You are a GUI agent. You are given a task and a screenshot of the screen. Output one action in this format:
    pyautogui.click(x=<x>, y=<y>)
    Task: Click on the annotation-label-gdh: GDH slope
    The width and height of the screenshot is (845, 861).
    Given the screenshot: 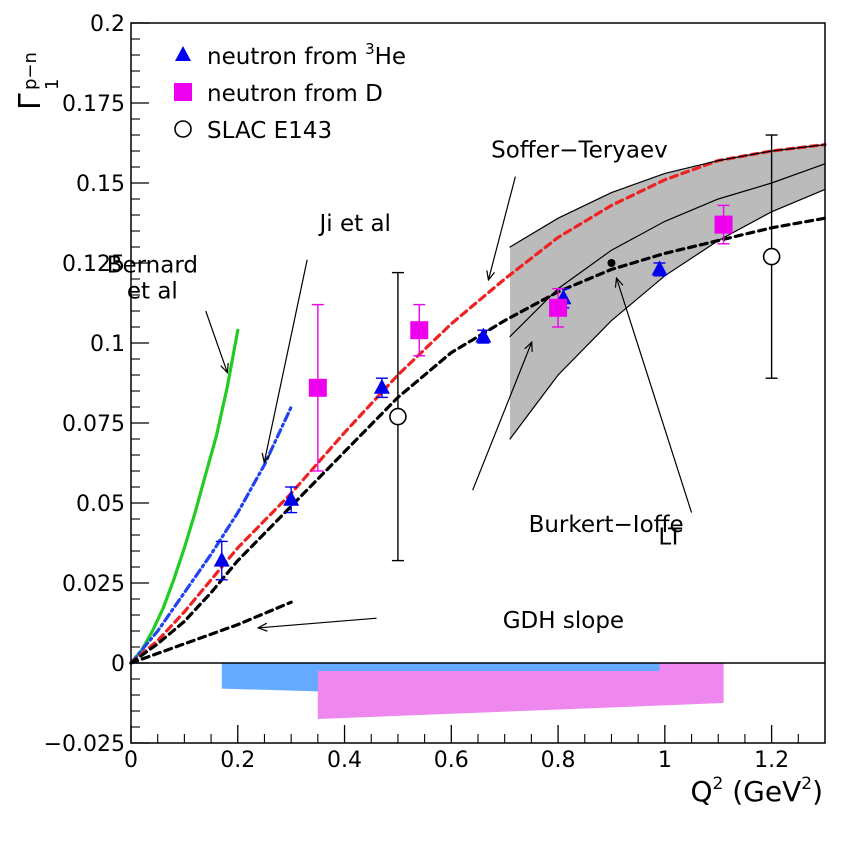 What is the action you would take?
    pyautogui.click(x=563, y=621)
    